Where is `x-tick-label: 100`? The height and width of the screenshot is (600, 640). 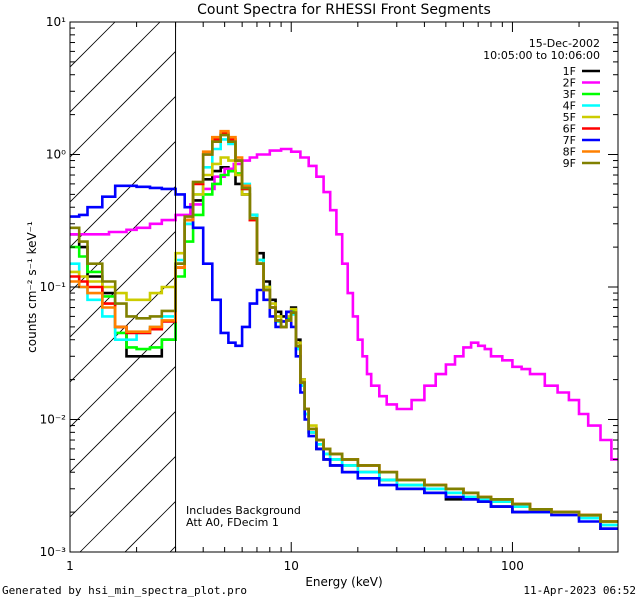
x-tick-label: 100 is located at coordinates (512, 566).